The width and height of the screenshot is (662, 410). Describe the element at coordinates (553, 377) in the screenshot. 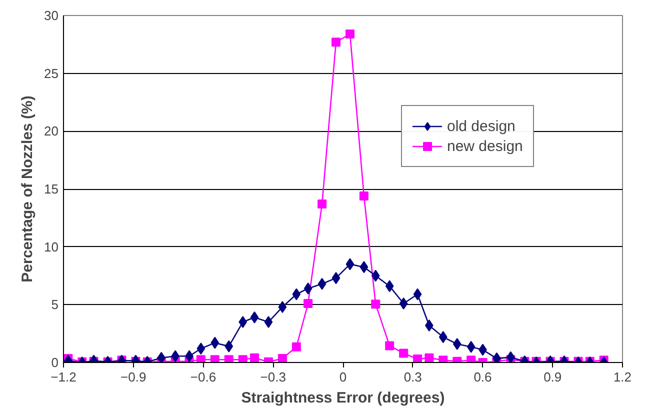

I see `x-tick-label: 0.9` at that location.